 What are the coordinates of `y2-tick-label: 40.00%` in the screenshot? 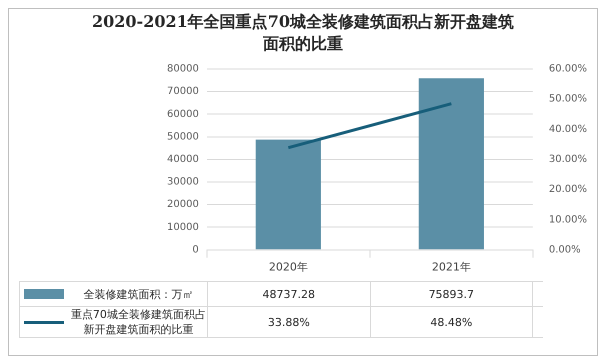 It's located at (568, 129).